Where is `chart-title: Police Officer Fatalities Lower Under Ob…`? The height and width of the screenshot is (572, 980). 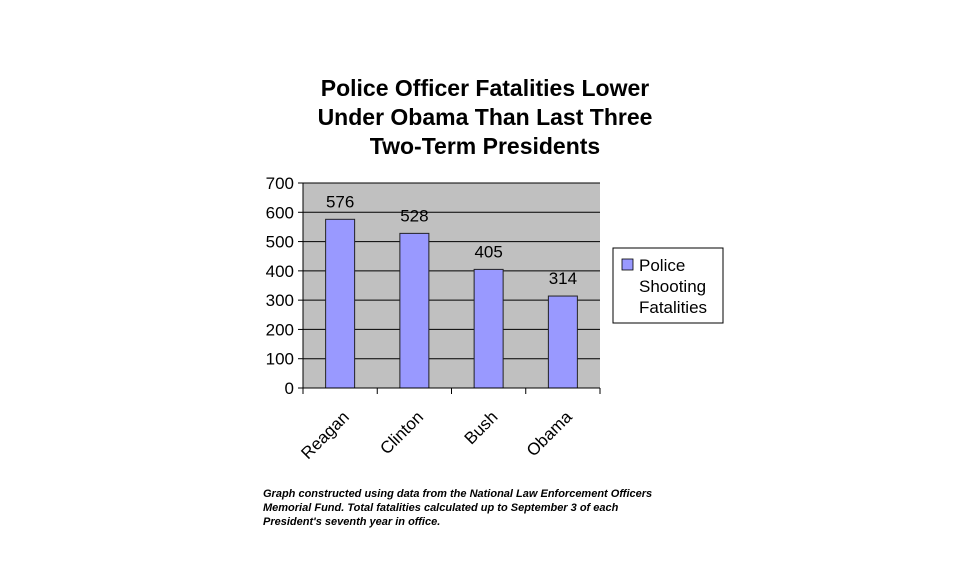
chart-title: Police Officer Fatalities Lower Under Ob… is located at coordinates (485, 117).